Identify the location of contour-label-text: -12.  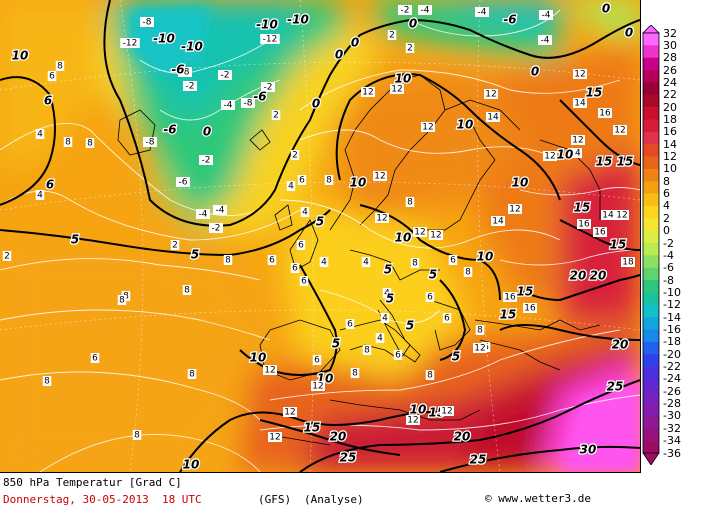
(270, 40).